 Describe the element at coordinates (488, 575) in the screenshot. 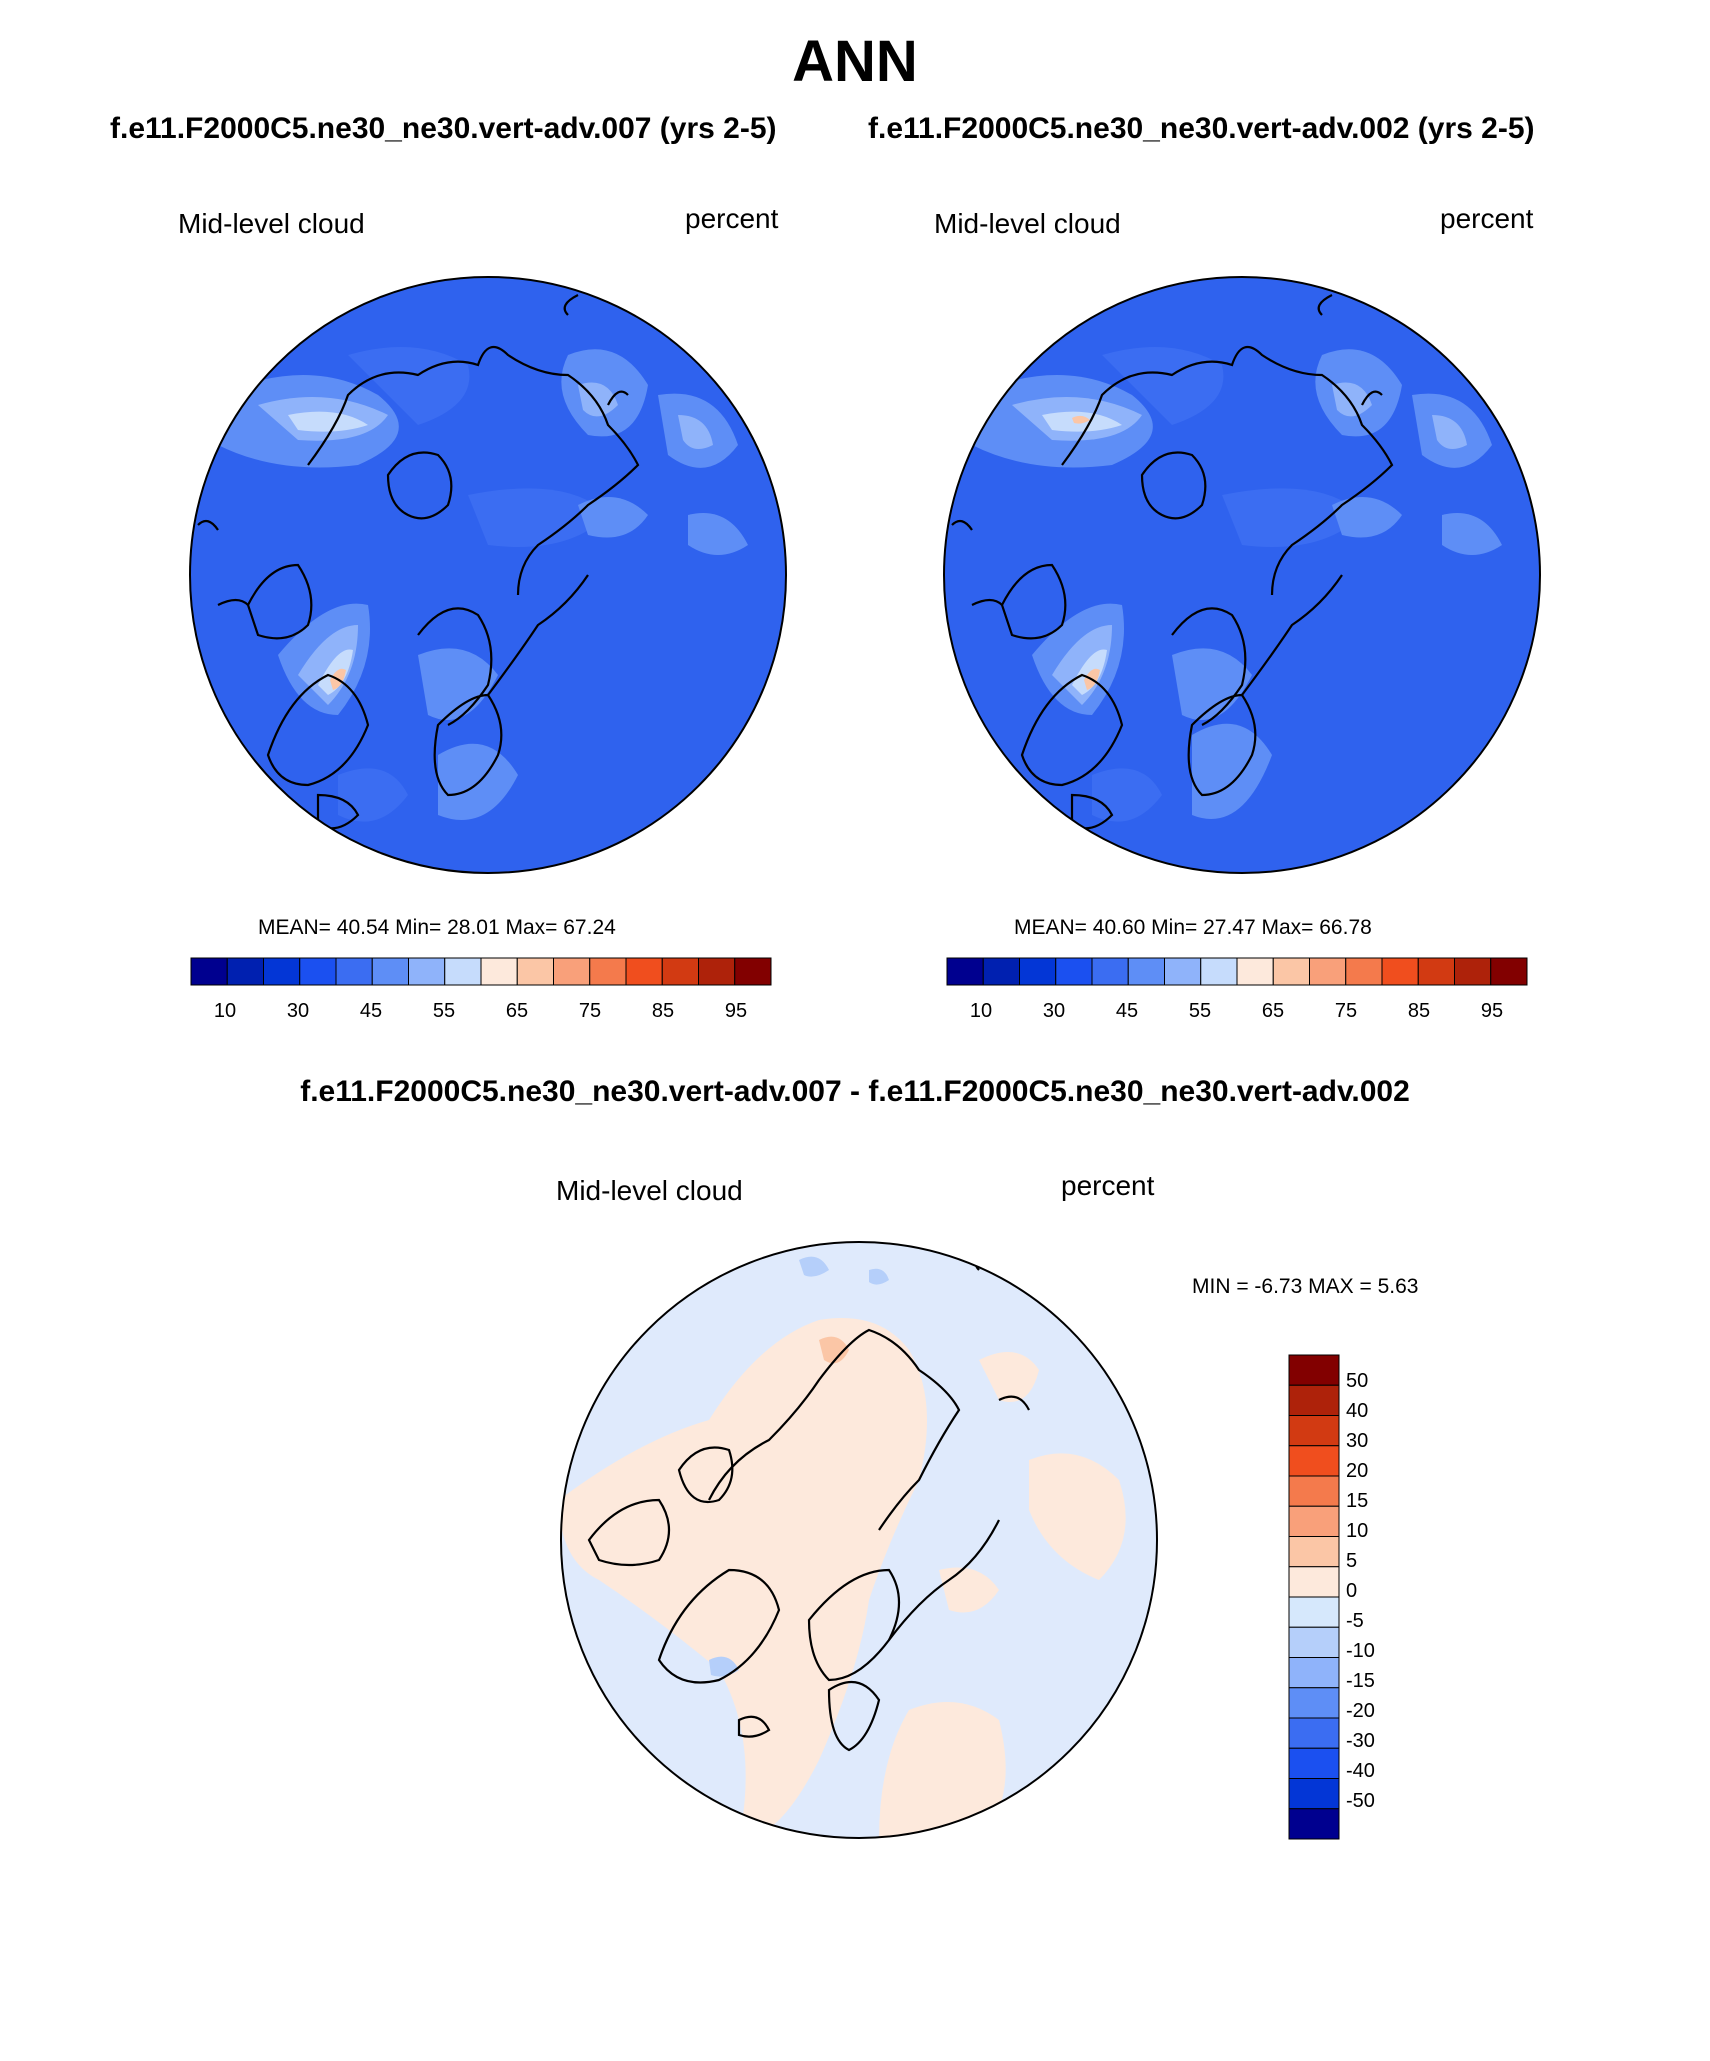

I see `polar-map-panel1` at that location.